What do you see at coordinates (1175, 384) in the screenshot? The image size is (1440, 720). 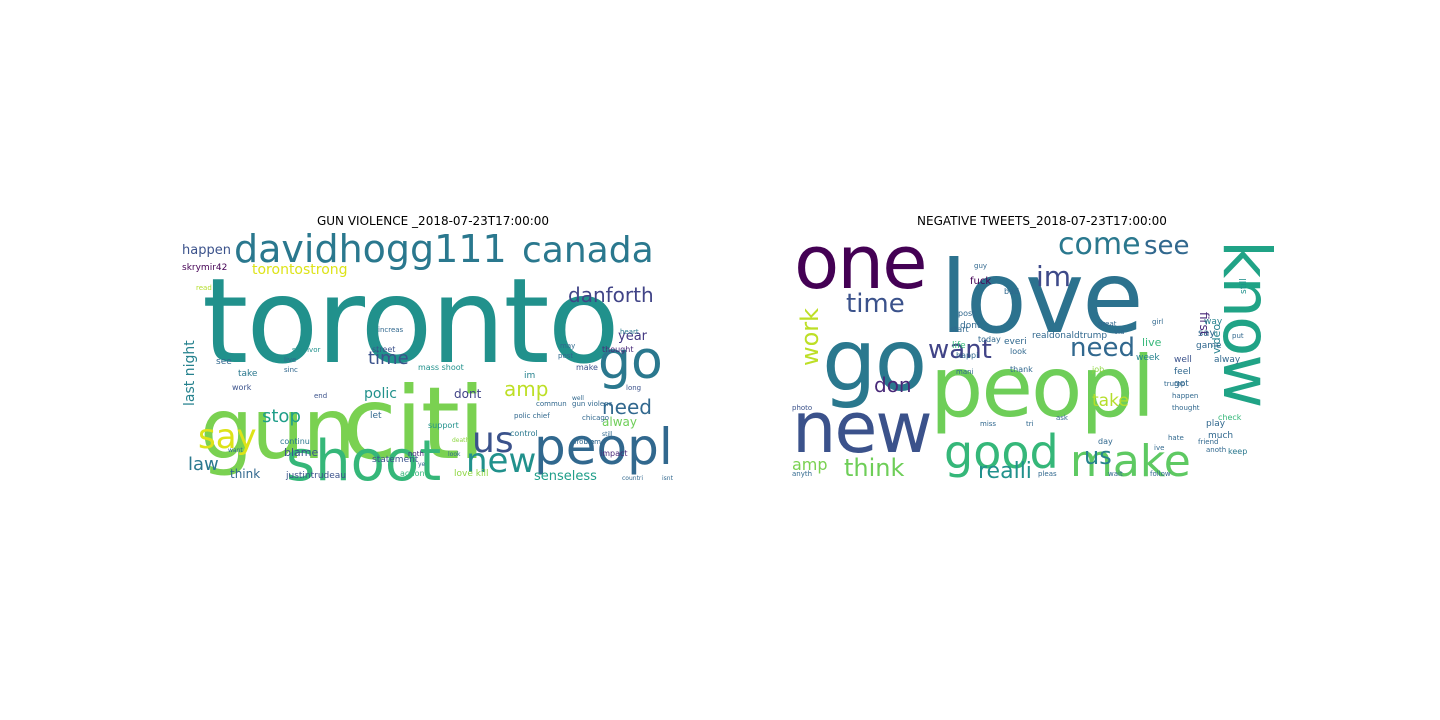 I see `word-trump: trump` at bounding box center [1175, 384].